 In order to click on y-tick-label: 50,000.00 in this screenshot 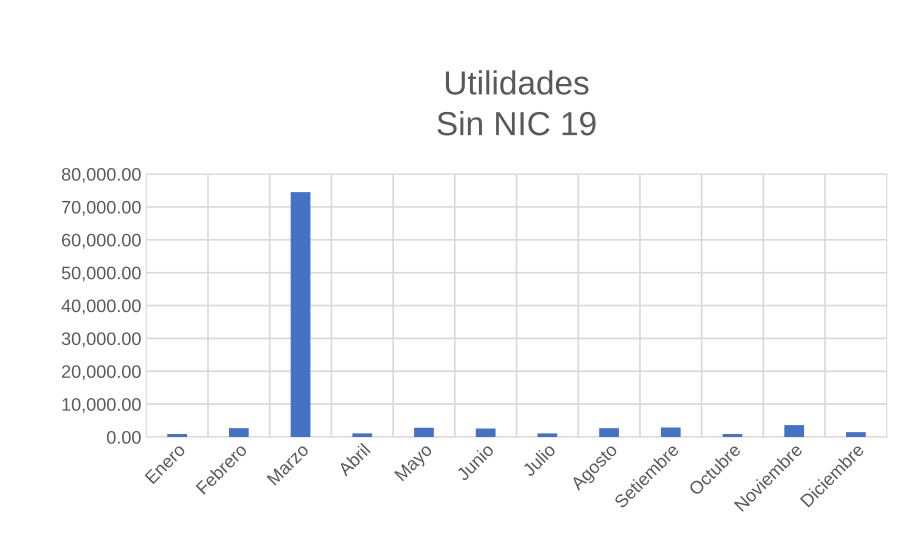, I will do `click(101, 274)`.